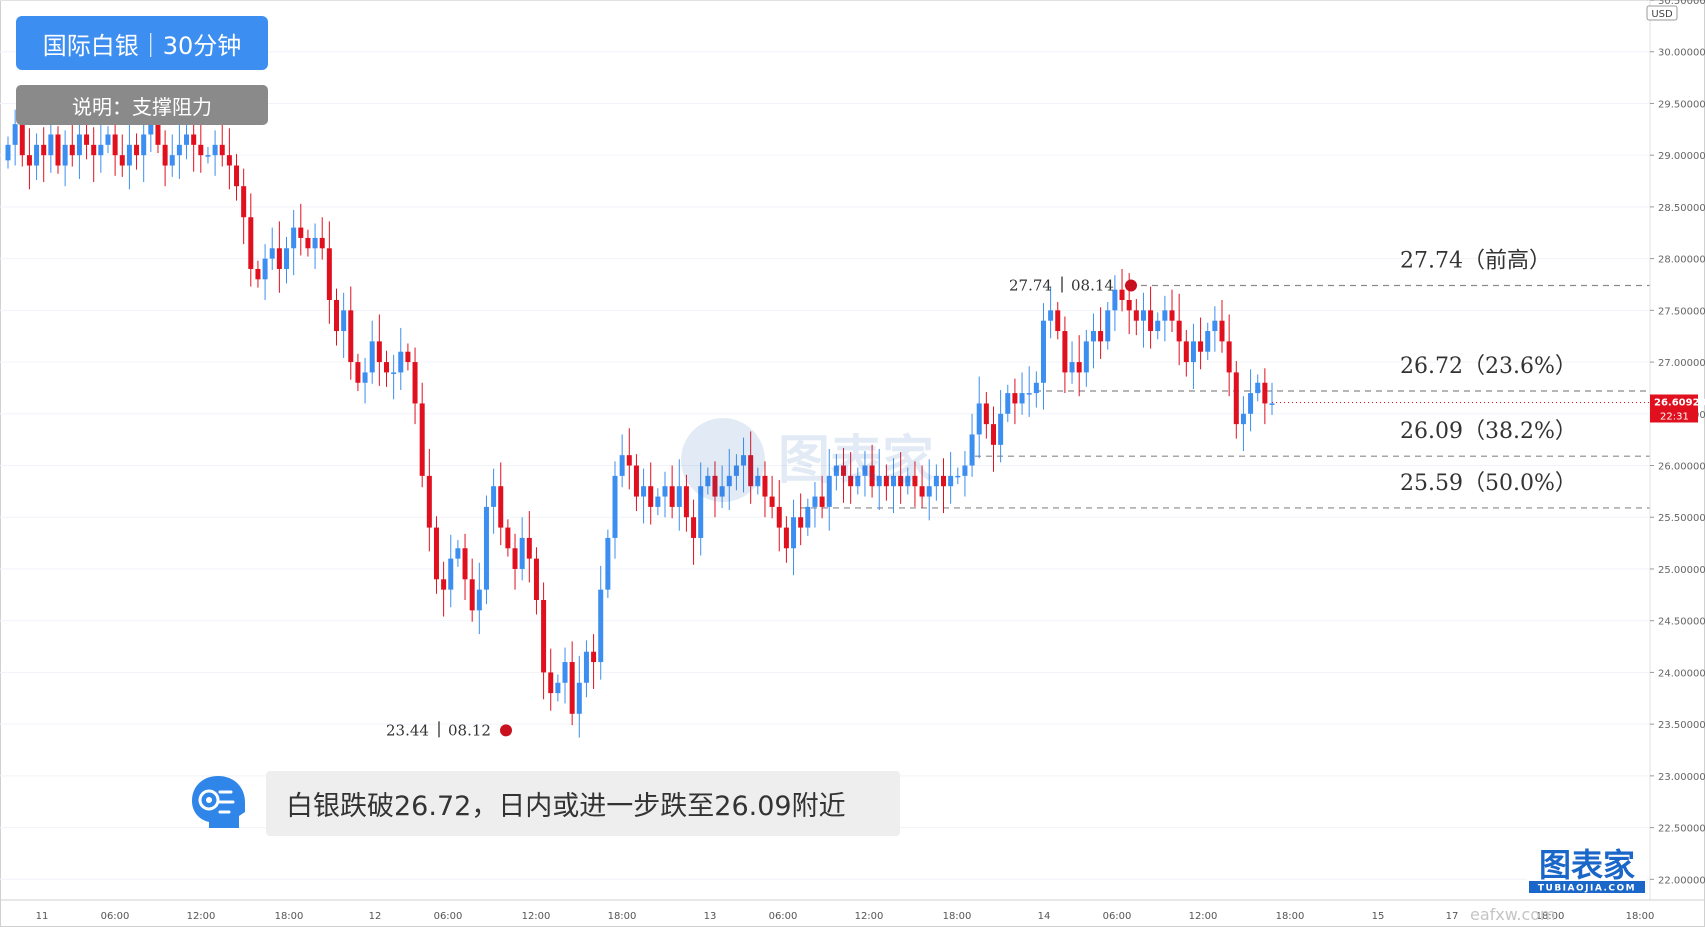  Describe the element at coordinates (407, 730) in the screenshot. I see `annotation-price: 23.44` at that location.